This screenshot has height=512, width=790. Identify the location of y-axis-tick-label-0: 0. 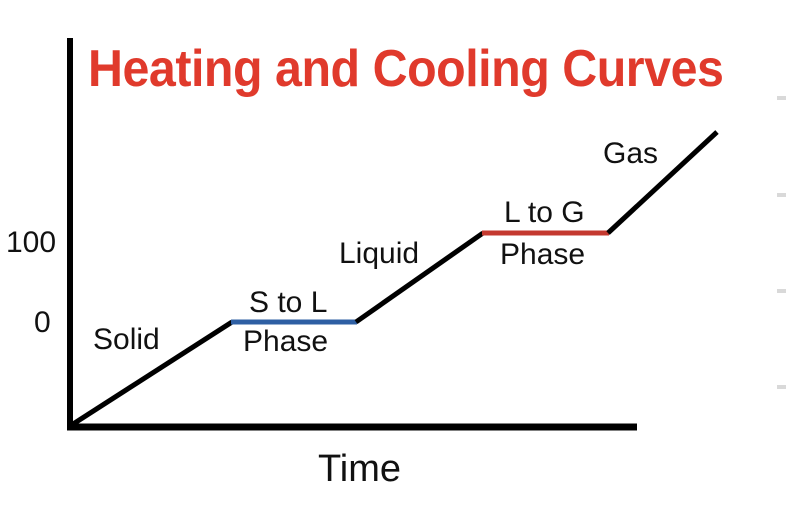
(42, 322).